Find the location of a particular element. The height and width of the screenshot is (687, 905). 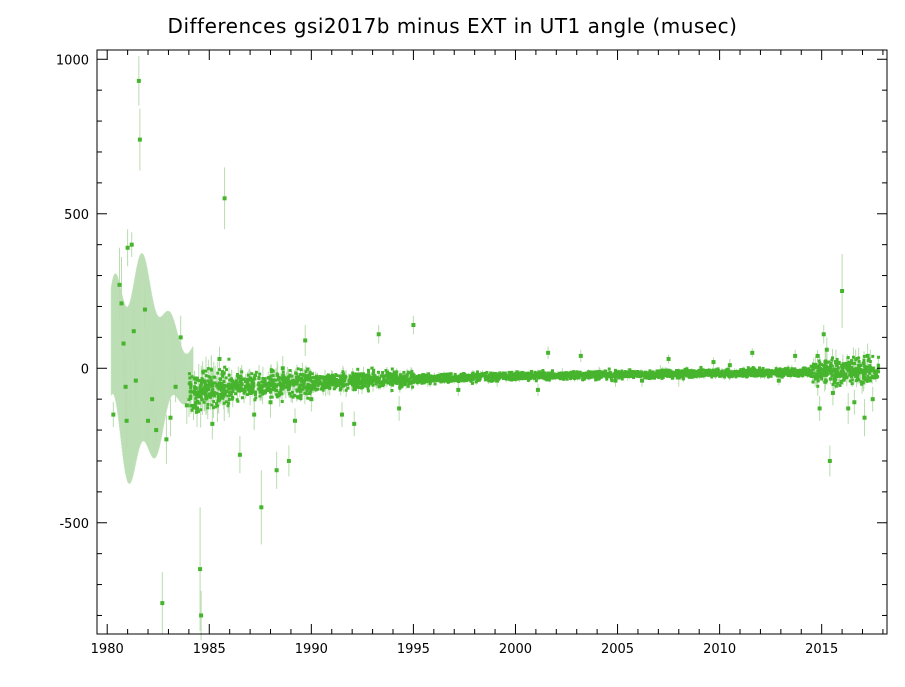

y-tick-label: 0 is located at coordinates (85, 369).